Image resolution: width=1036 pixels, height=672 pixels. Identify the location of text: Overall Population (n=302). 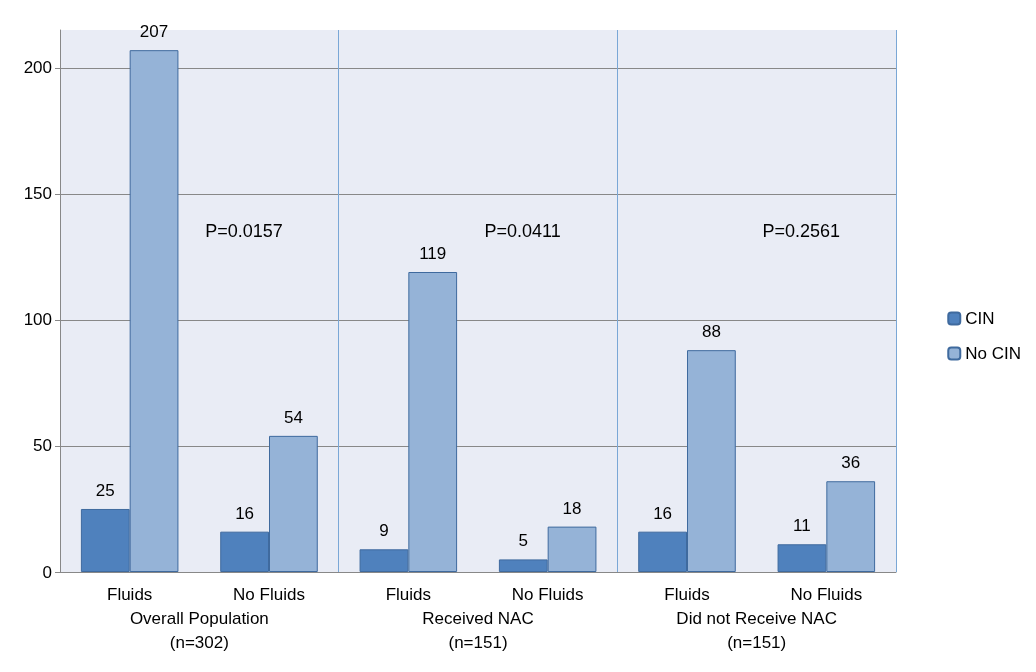
(199, 630).